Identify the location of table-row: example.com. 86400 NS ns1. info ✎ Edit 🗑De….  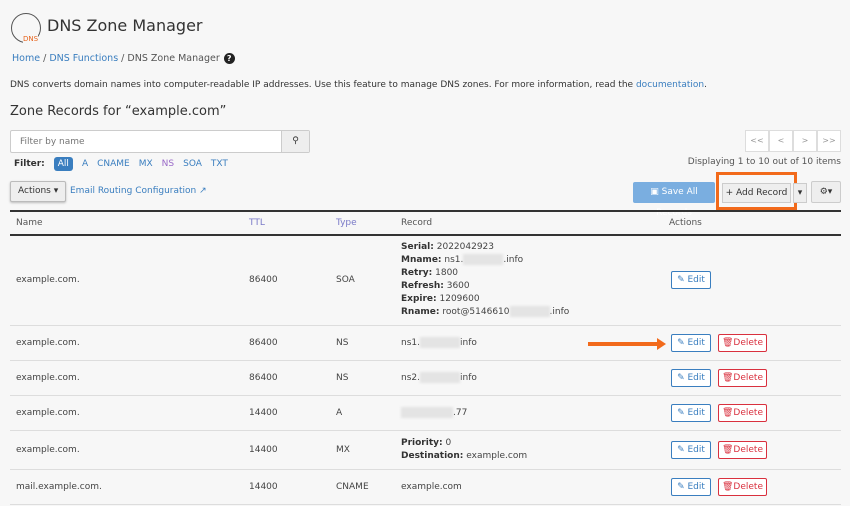
(425, 343).